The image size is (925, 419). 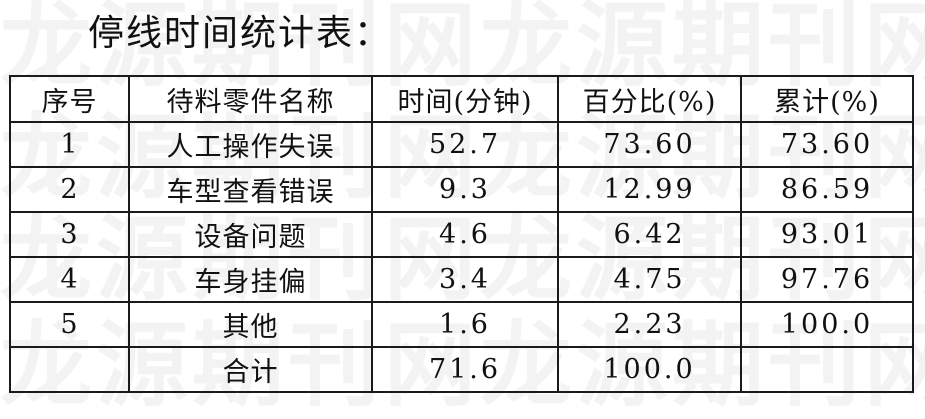 What do you see at coordinates (69, 189) in the screenshot?
I see `cell-serial-number: 2` at bounding box center [69, 189].